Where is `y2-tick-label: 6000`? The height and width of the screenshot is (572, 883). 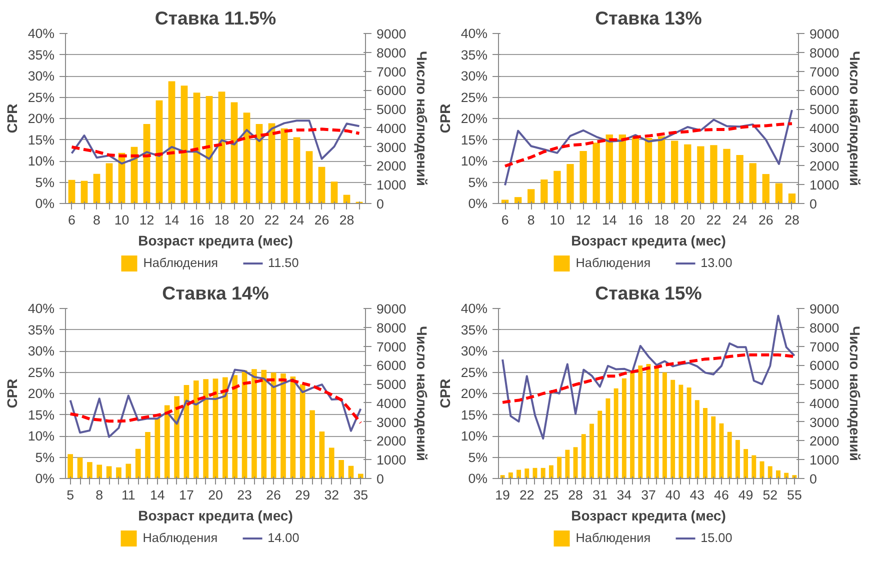 y2-tick-label: 6000 is located at coordinates (825, 366).